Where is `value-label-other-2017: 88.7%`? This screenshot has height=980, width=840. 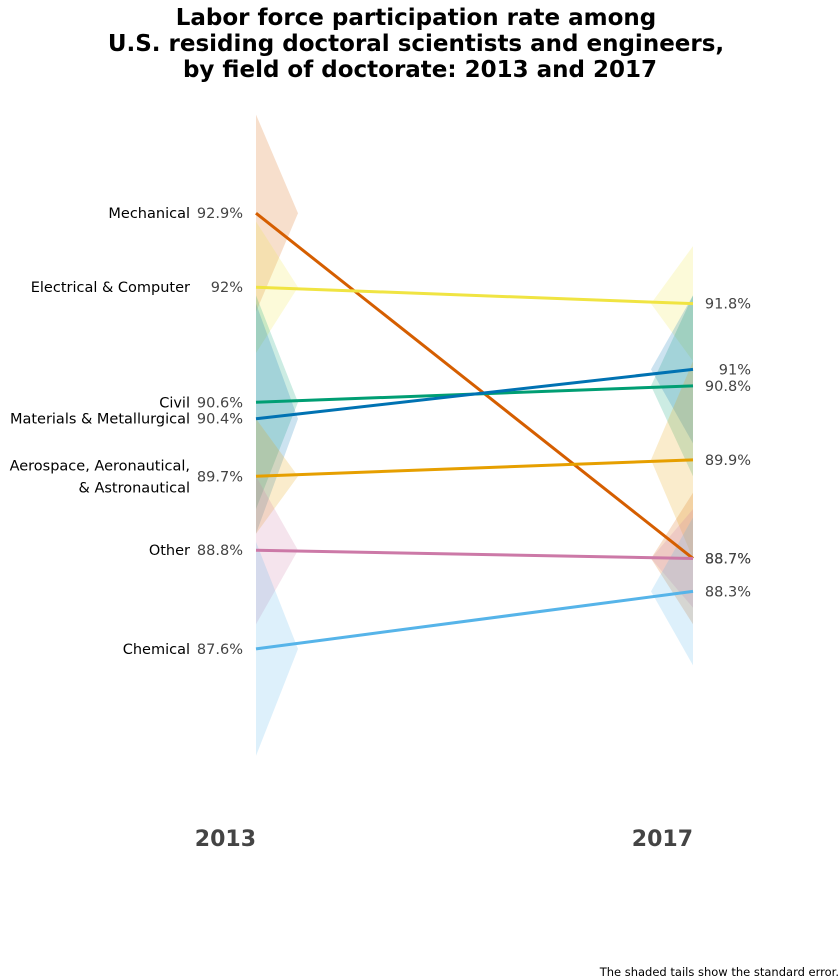 value-label-other-2017: 88.7% is located at coordinates (728, 559).